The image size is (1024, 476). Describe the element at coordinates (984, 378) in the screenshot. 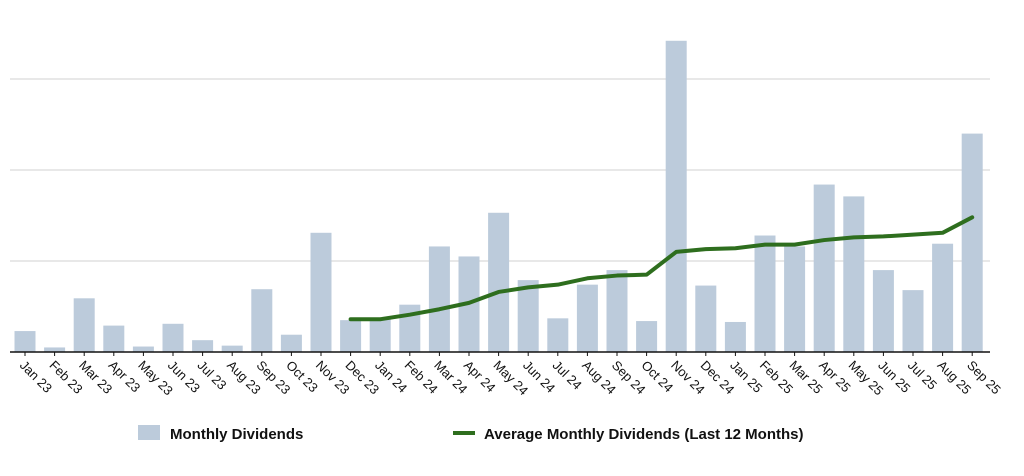

I see `x-tick-label: Sep 25` at that location.